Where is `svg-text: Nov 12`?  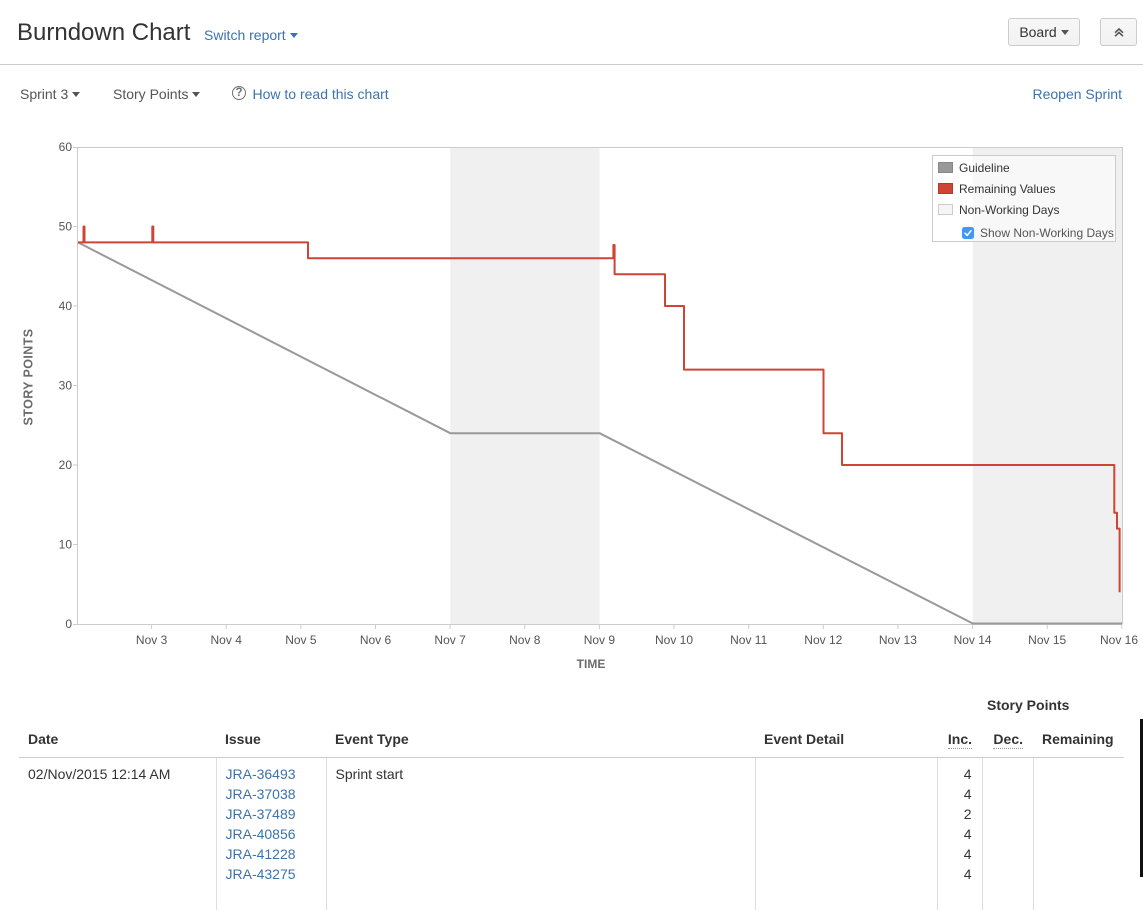
svg-text: Nov 12 is located at coordinates (823, 640).